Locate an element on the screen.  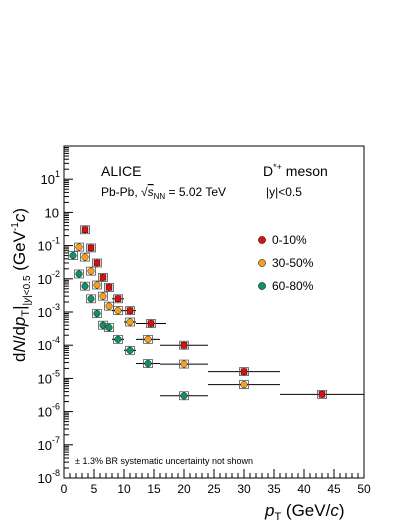
x-tick-label: 15 is located at coordinates (154, 489).